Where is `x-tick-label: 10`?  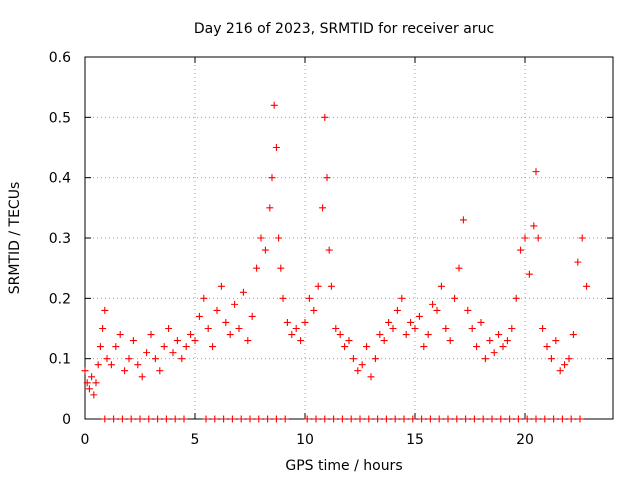 x-tick-label: 10 is located at coordinates (305, 440).